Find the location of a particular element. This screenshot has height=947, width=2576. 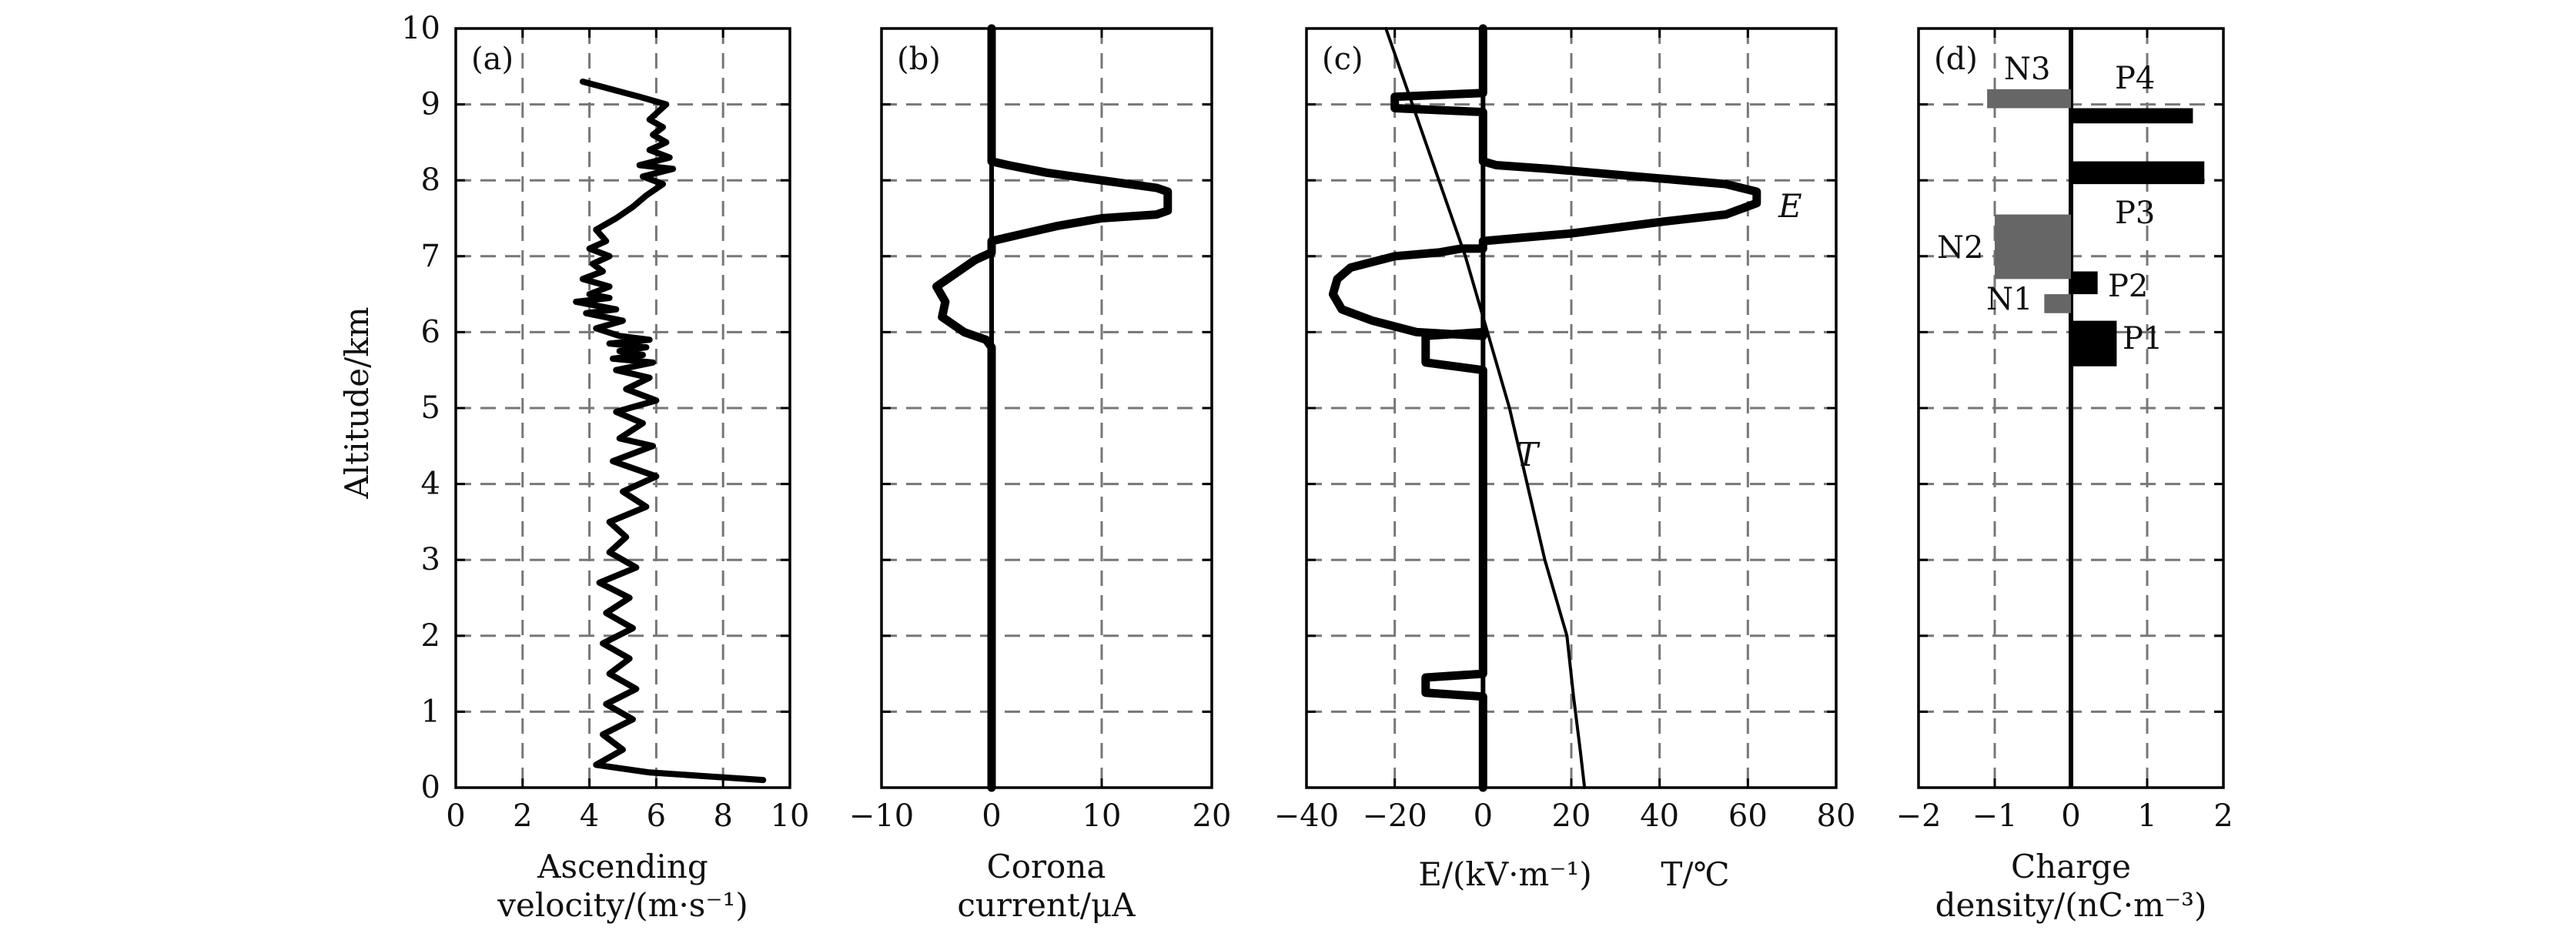

x-axis-title-line: velocity/(m·s⁻¹) is located at coordinates (623, 905).